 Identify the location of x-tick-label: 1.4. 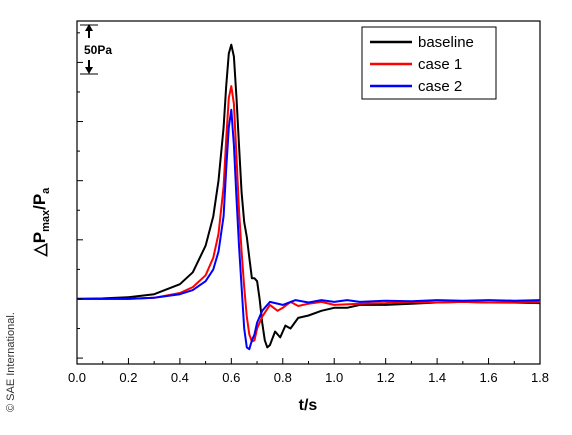
(437, 377).